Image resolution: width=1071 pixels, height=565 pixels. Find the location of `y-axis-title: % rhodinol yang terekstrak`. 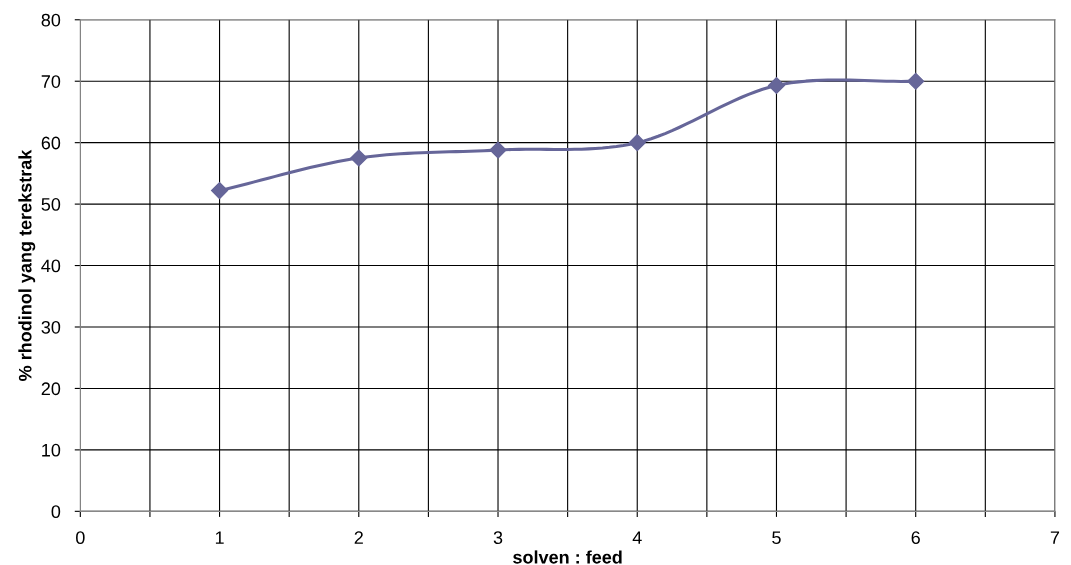

y-axis-title: % rhodinol yang terekstrak is located at coordinates (27, 265).